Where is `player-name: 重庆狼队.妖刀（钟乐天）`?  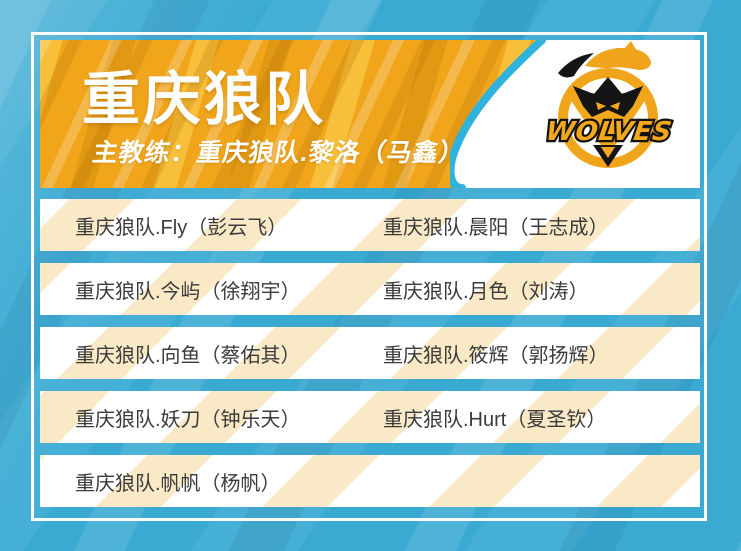
player-name: 重庆狼队.妖刀（钟乐天） is located at coordinates (188, 419).